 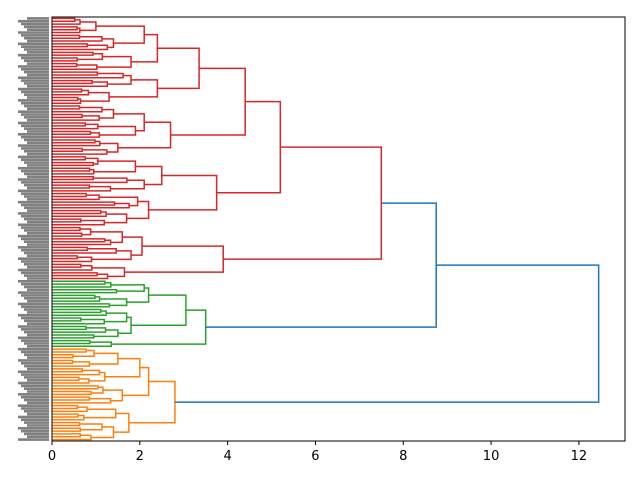 What do you see at coordinates (52, 456) in the screenshot?
I see `x-tick-label: 0` at bounding box center [52, 456].